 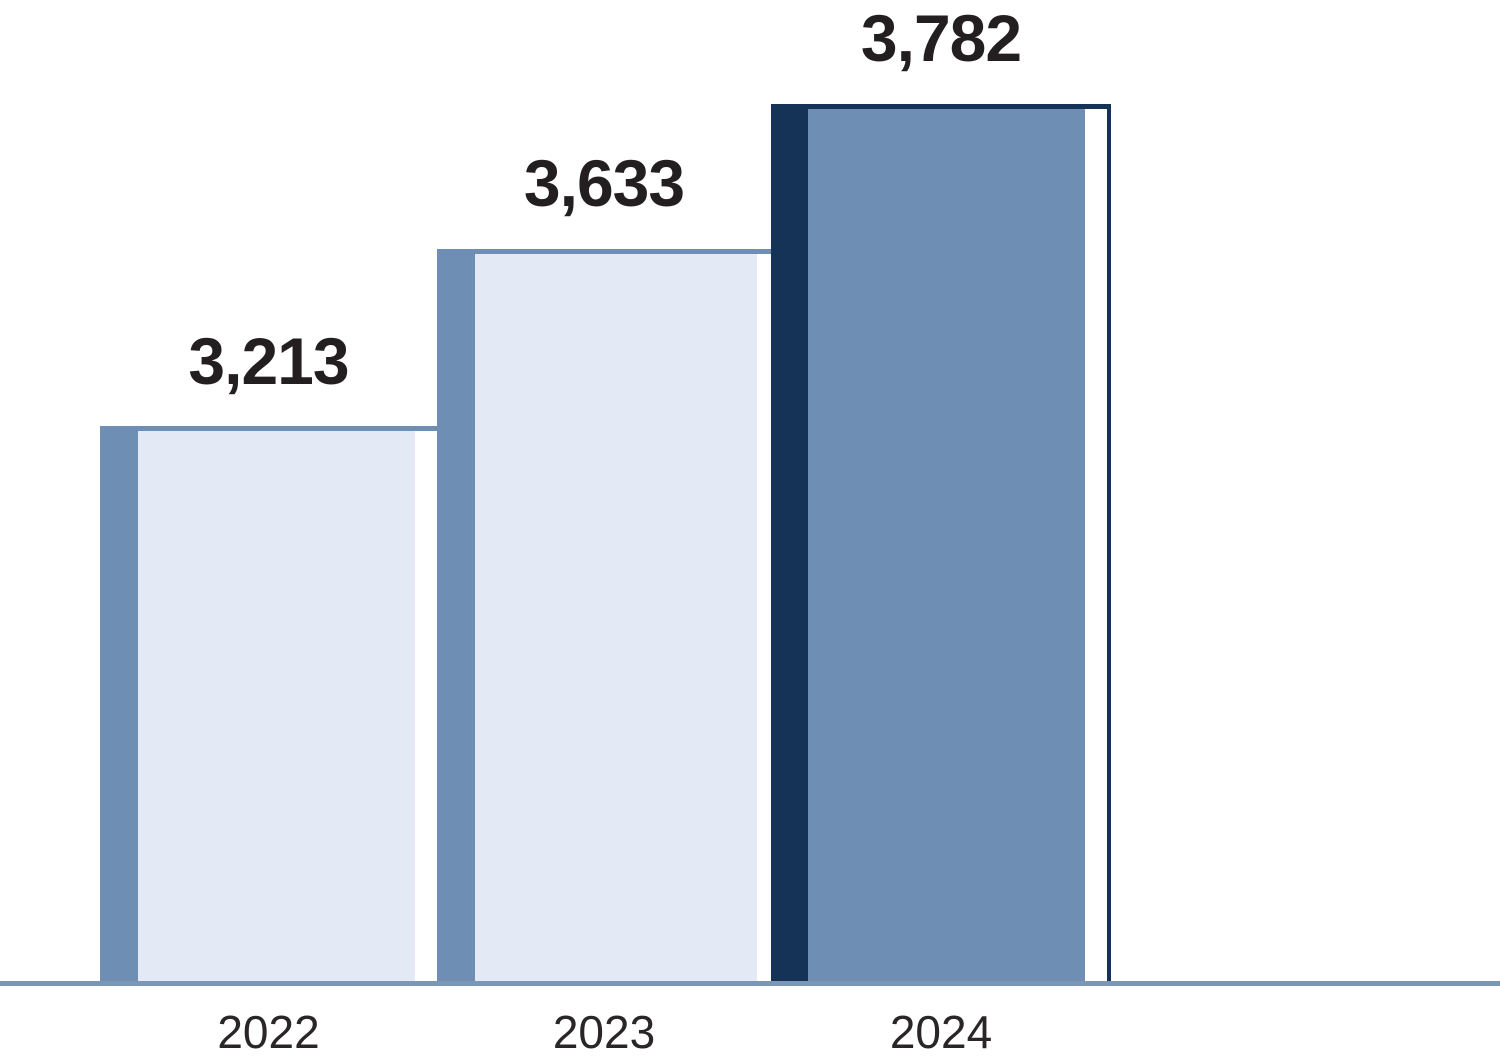 I want to click on bar-2022-fill, so click(x=276, y=706).